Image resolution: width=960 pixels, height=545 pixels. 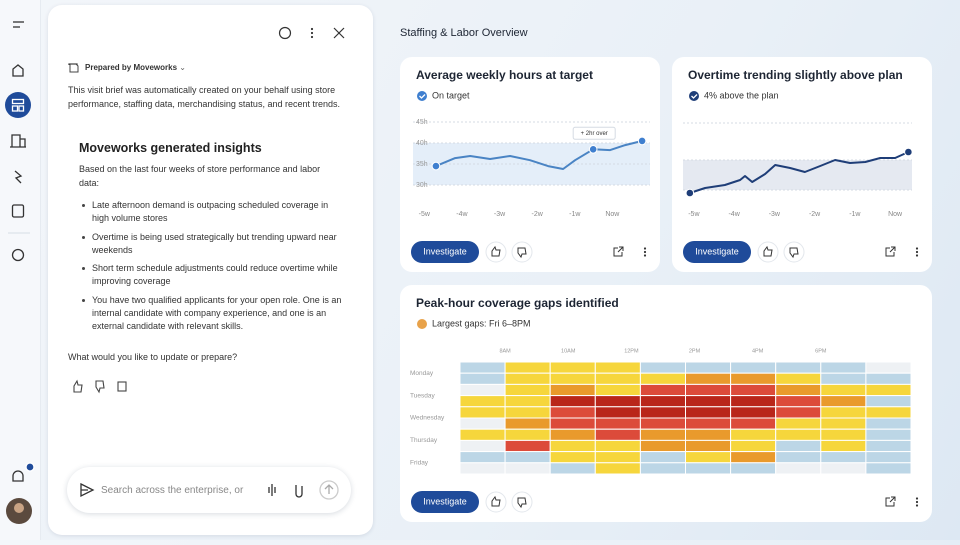 What do you see at coordinates (451, 95) in the screenshot?
I see `status-text: On target` at bounding box center [451, 95].